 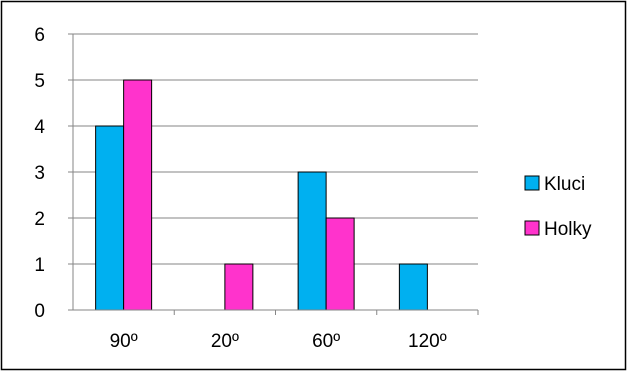 What do you see at coordinates (39, 311) in the screenshot?
I see `y-tick-label: 0` at bounding box center [39, 311].